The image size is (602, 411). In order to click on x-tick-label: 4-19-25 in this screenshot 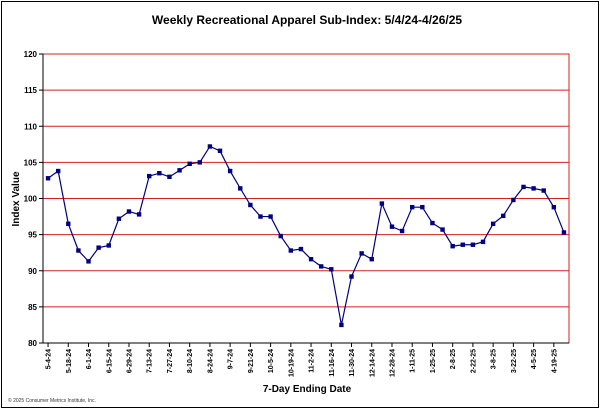, I will do `click(554, 361)`.